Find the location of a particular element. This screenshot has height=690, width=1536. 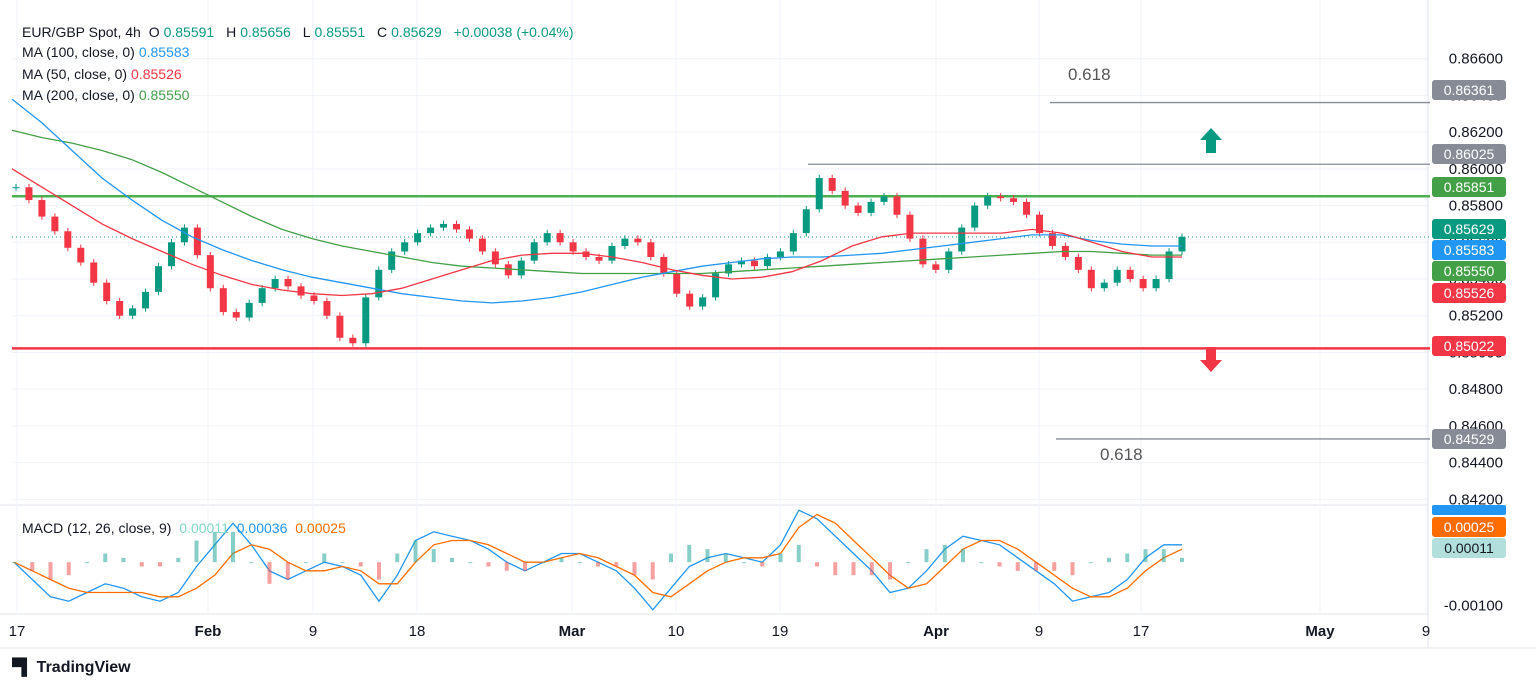

fib-lower-label: 0.618 is located at coordinates (1121, 454).